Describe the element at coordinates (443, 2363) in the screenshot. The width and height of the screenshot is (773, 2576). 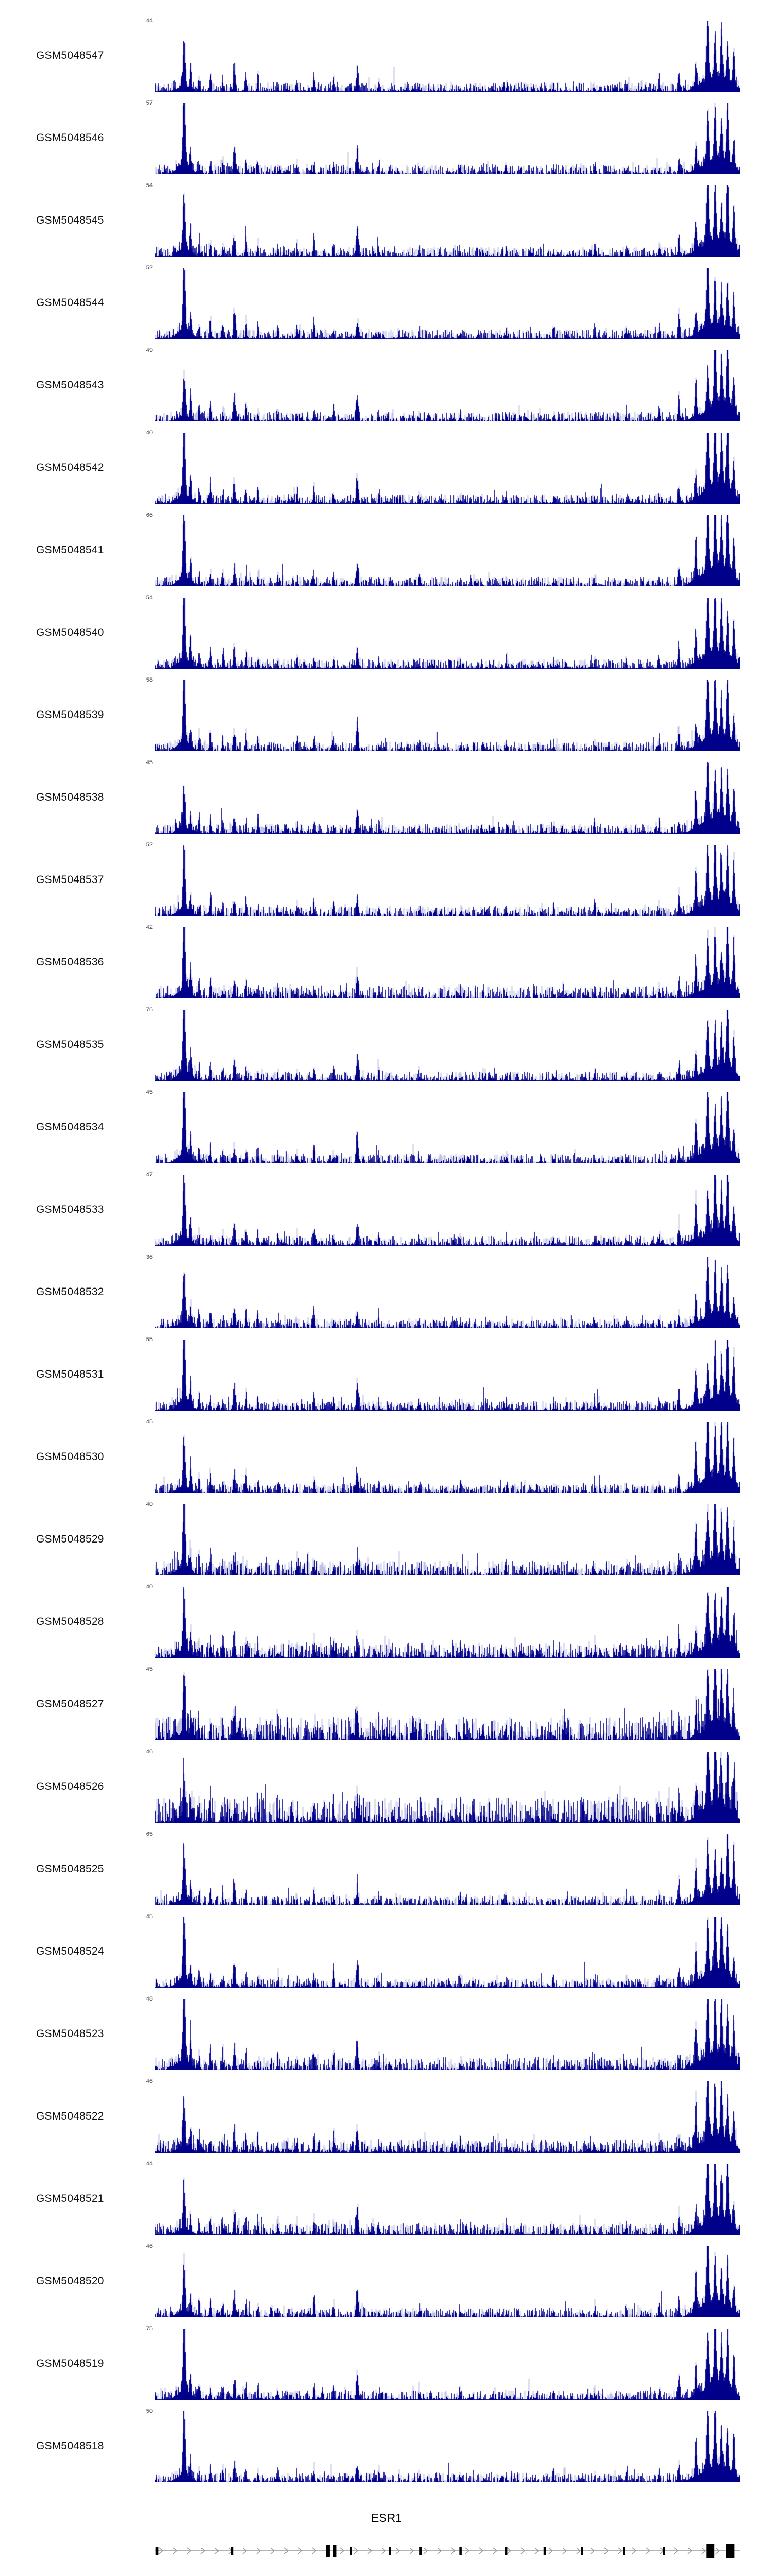
I see `track-plot-area: 75` at that location.